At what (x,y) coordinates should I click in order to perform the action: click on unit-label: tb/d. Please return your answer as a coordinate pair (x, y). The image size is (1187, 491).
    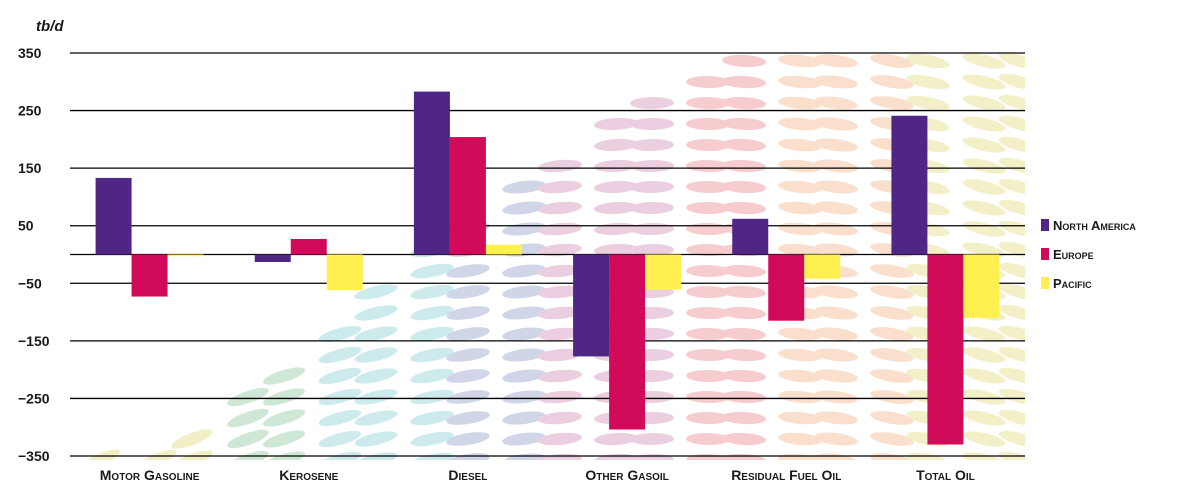
    Looking at the image, I should click on (50, 26).